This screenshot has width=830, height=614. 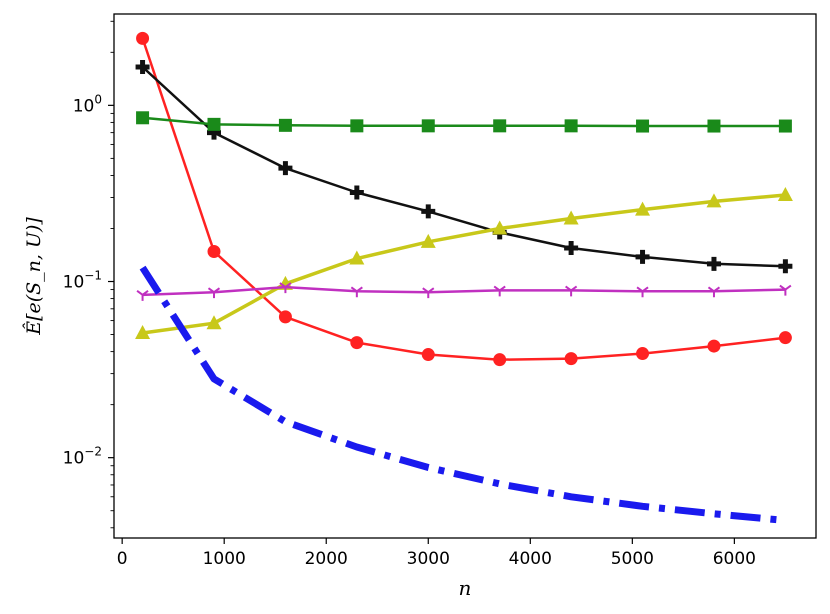 What do you see at coordinates (734, 559) in the screenshot?
I see `x-tick-label: 6000` at bounding box center [734, 559].